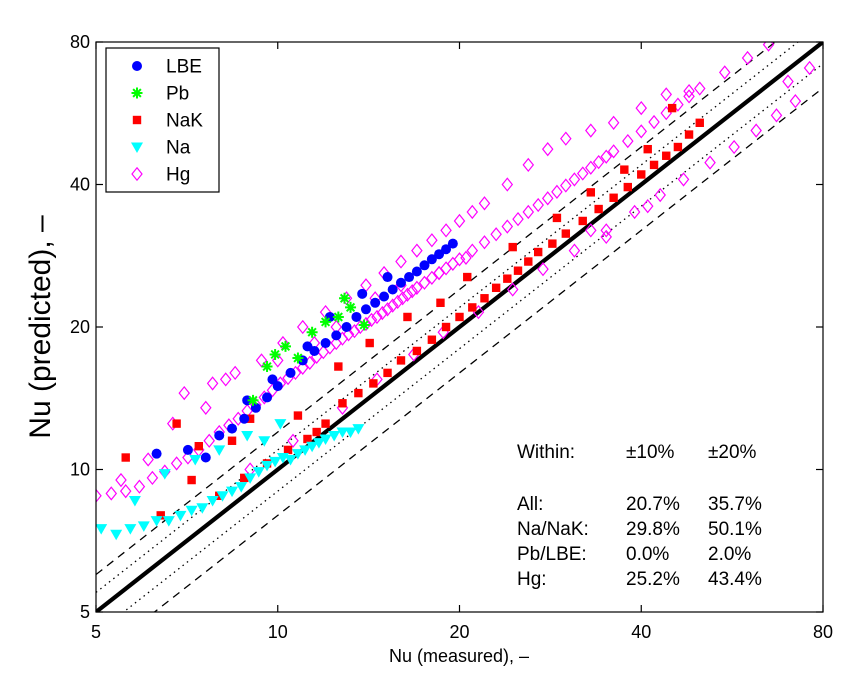 The width and height of the screenshot is (859, 673). Describe the element at coordinates (80, 327) in the screenshot. I see `y-tick-label: 20` at that location.